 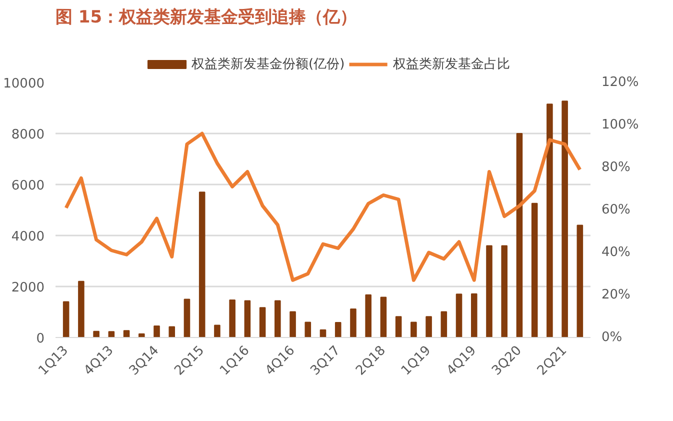 I want to click on y2-tick-label: 40%, so click(x=616, y=252).